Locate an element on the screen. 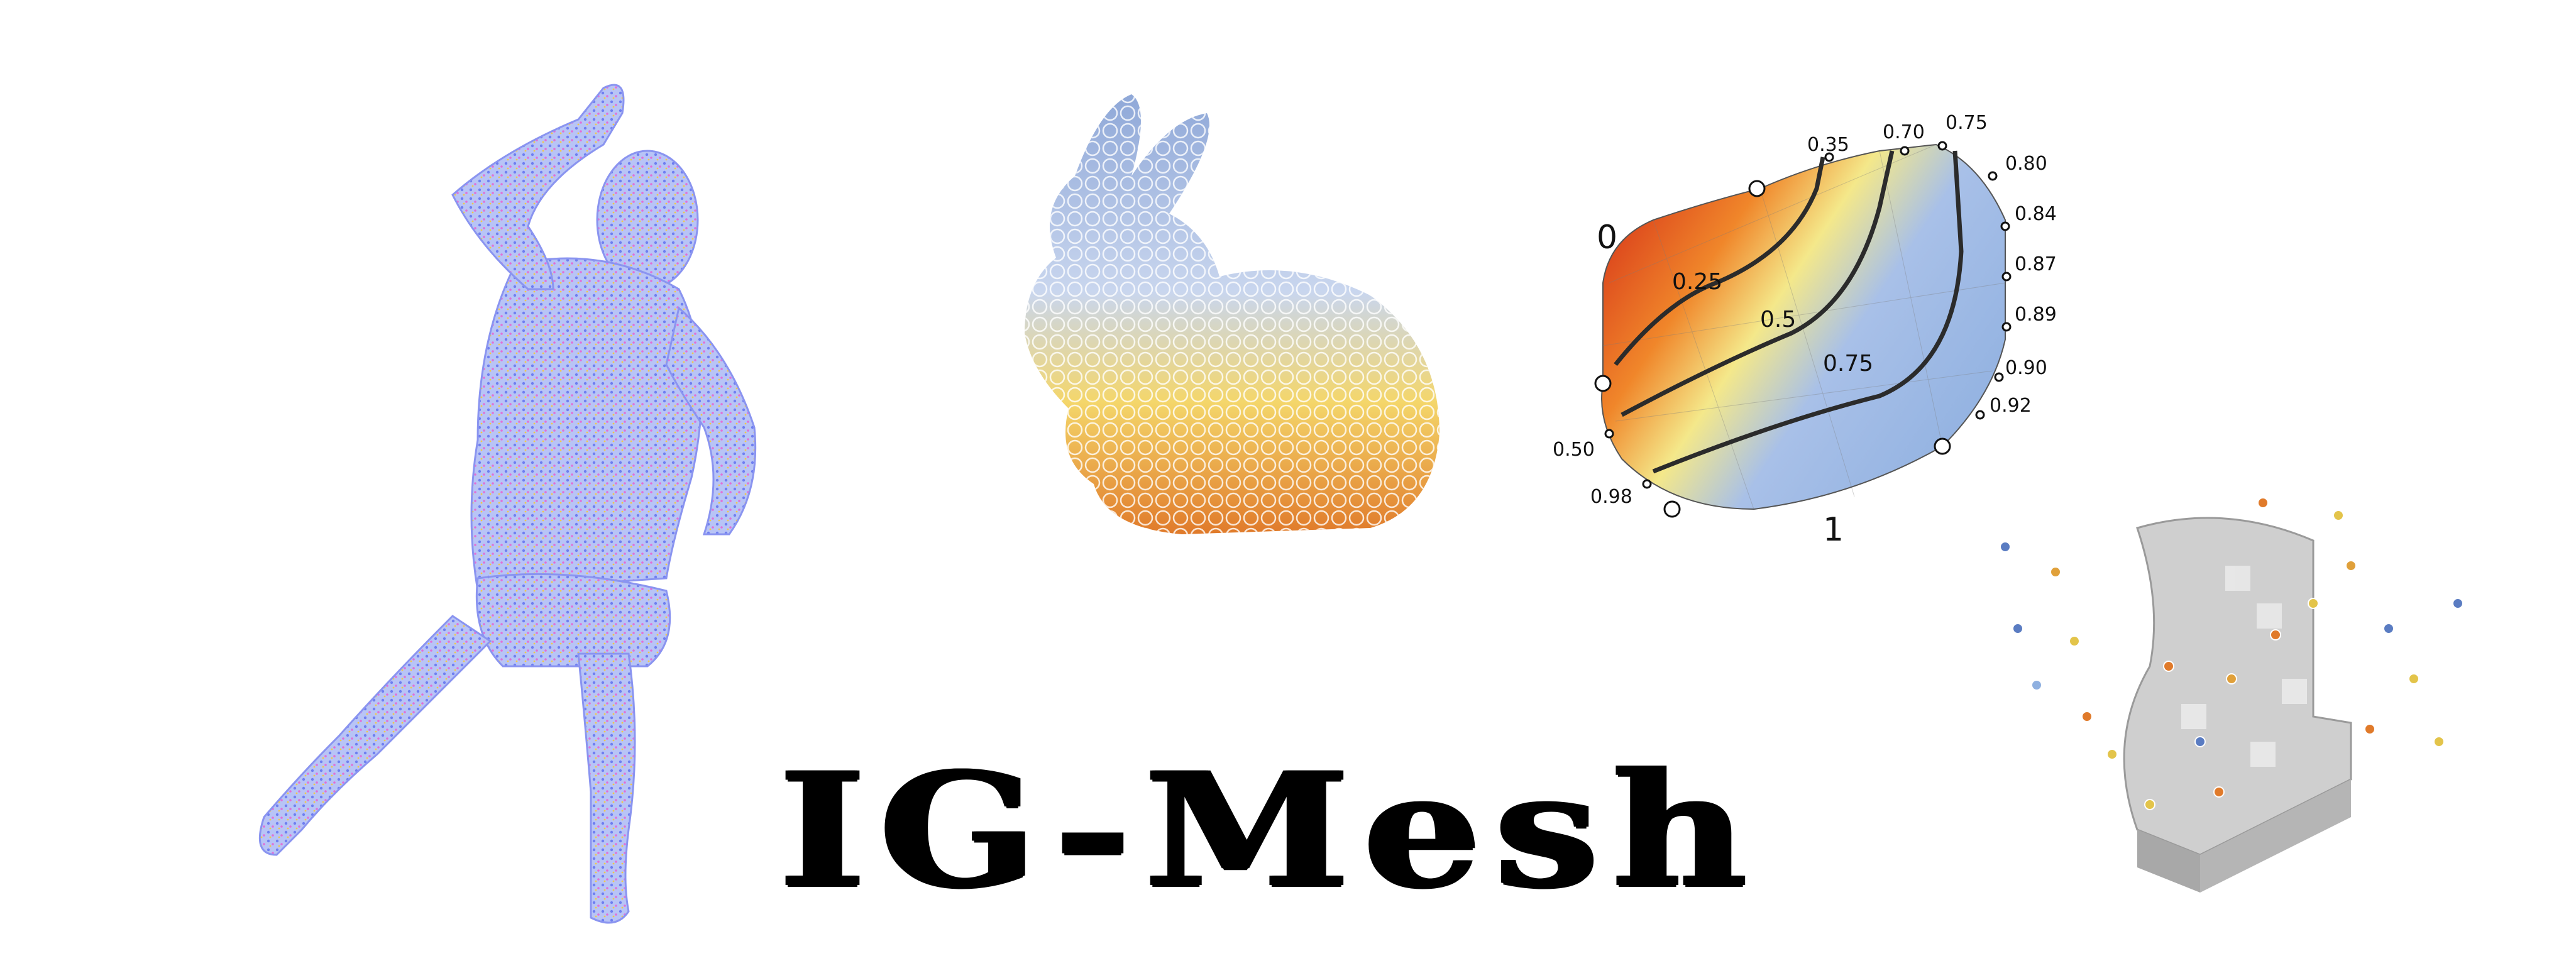  ig-mesh-logo: IG-Mesh is located at coordinates (1270, 829).